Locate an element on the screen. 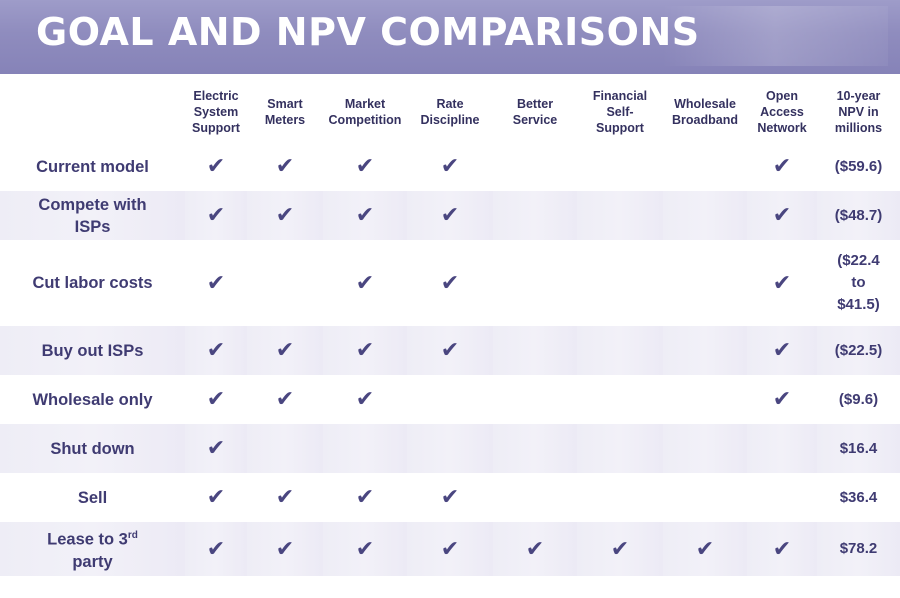 This screenshot has height=598, width=900. table-row: Current model ✔ ✔ ✔ ✔ ✔ ($59.6) is located at coordinates (450, 166).